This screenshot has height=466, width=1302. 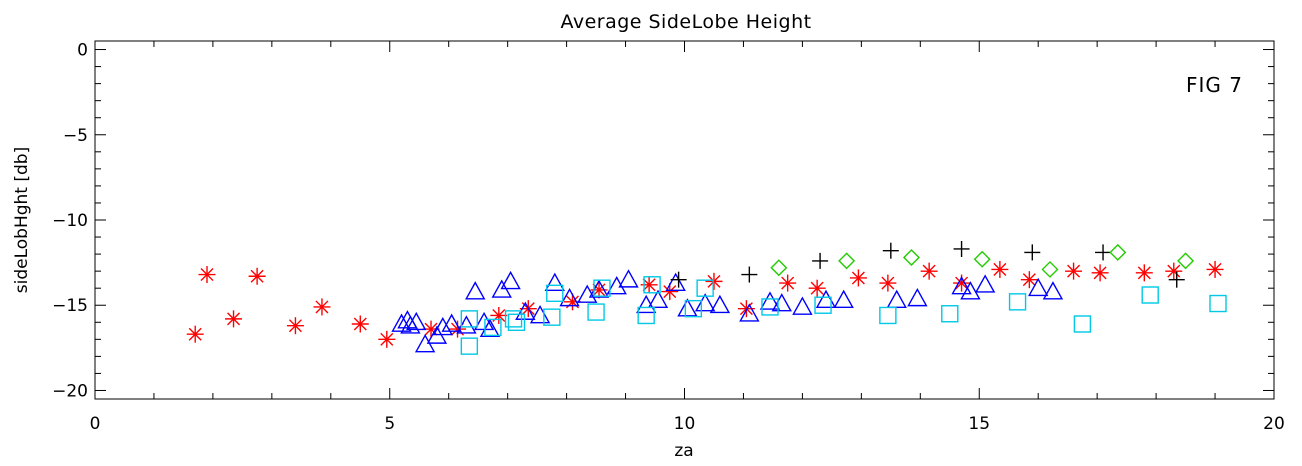 I want to click on y-tick-label: −5, so click(x=75, y=136).